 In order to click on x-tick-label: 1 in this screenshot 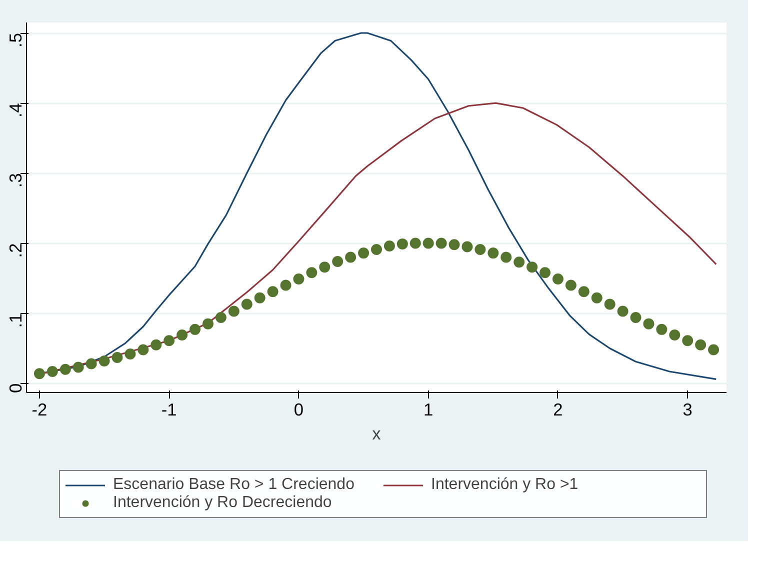, I will do `click(429, 410)`.